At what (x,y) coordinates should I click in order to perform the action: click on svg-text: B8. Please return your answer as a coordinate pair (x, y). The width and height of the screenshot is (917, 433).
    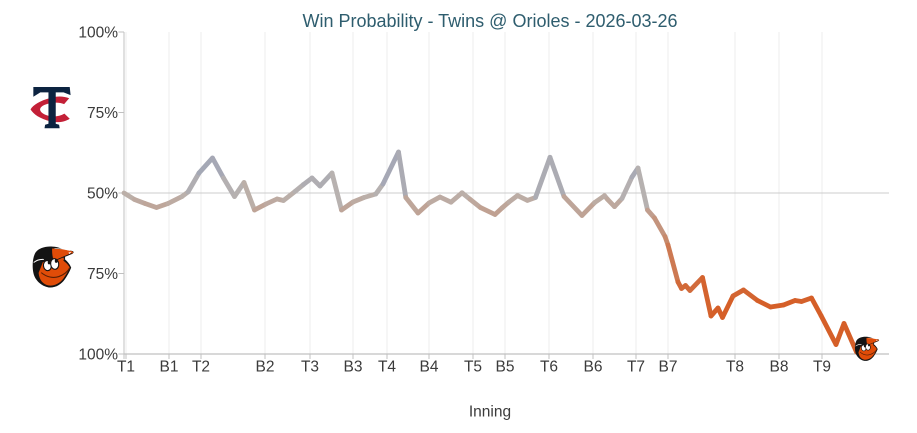
    Looking at the image, I should click on (779, 367).